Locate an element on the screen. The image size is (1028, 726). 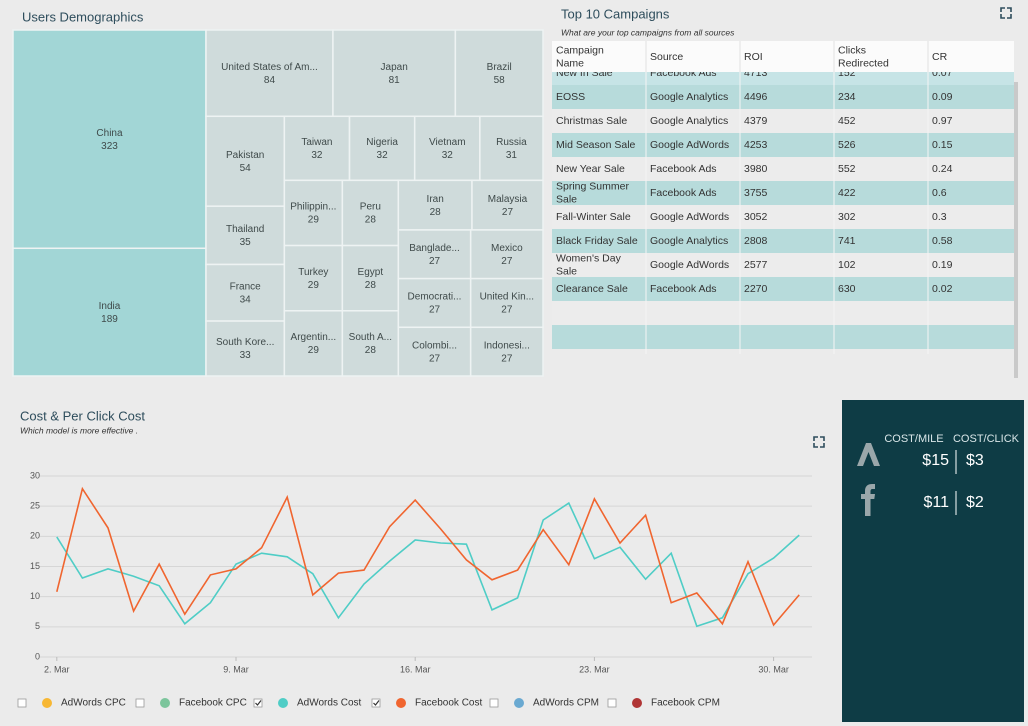
table-cell: 4379 is located at coordinates (756, 121).